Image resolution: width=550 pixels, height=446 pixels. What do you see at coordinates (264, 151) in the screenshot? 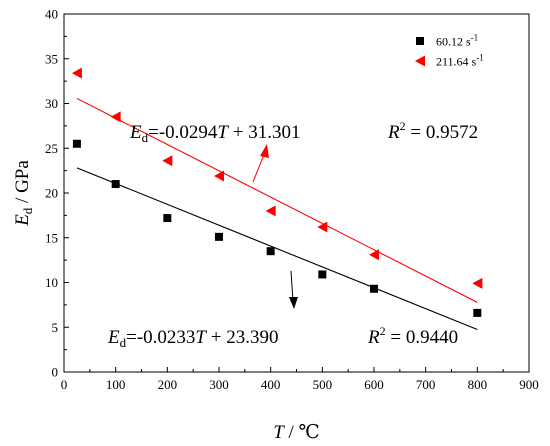
I see `arrow-red-head` at bounding box center [264, 151].